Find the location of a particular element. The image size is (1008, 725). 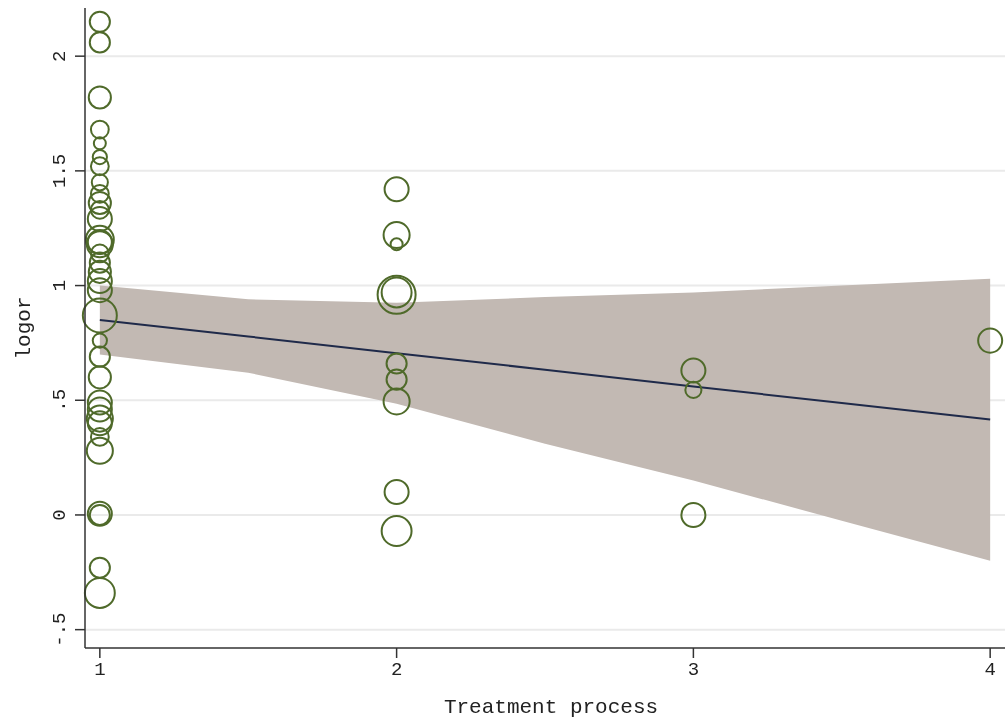

y-tick-label: 0 is located at coordinates (60, 515).